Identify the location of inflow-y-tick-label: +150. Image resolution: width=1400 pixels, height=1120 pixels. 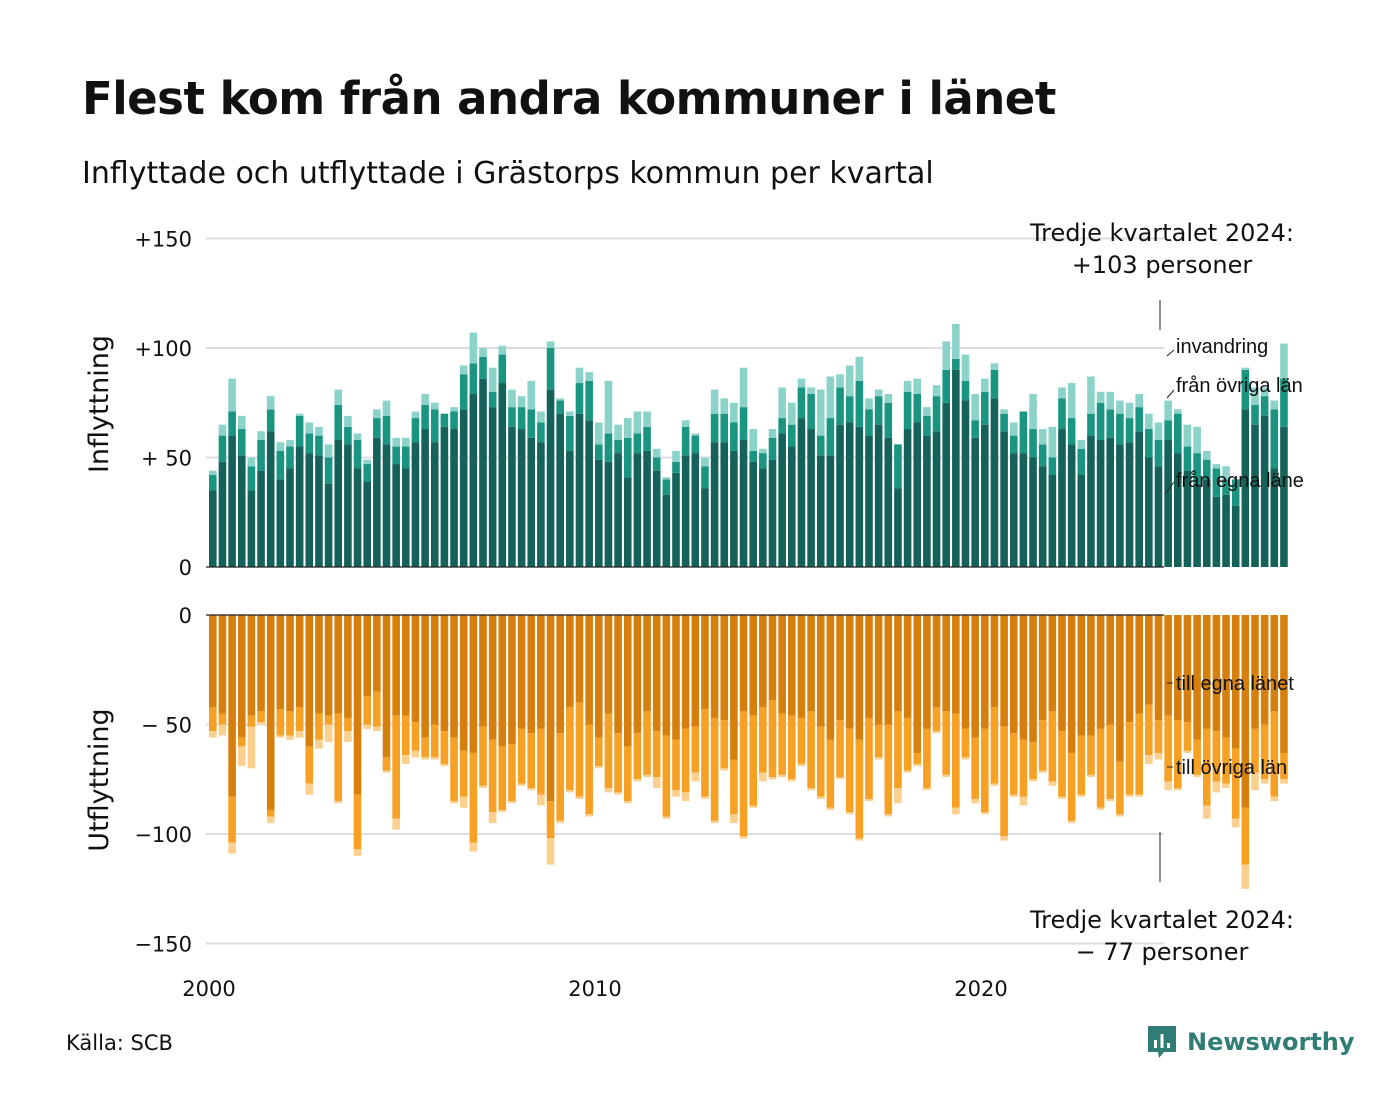
(163, 240).